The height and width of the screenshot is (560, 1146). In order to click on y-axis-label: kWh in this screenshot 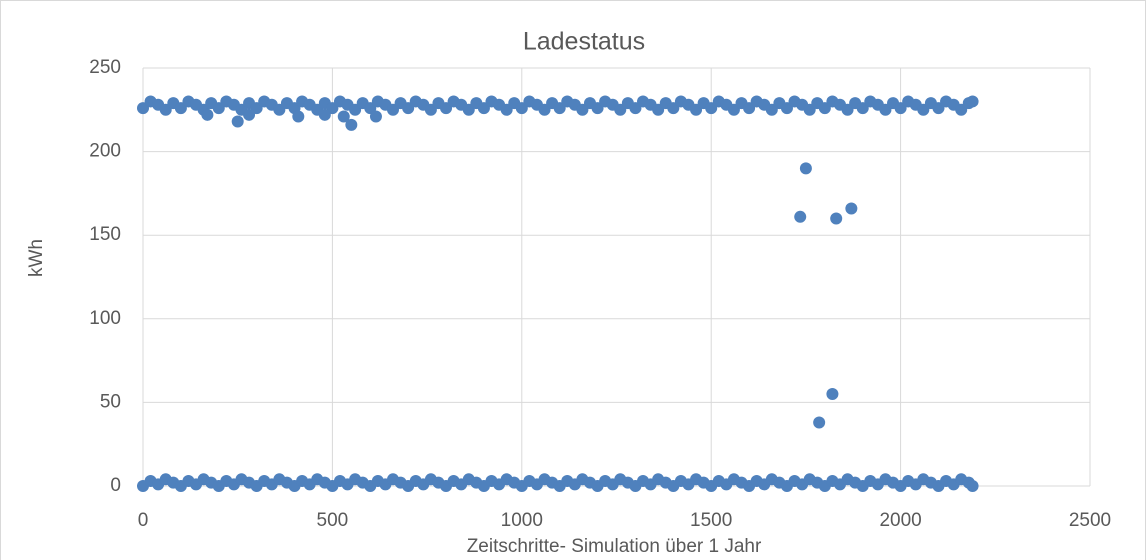, I will do `click(36, 258)`.